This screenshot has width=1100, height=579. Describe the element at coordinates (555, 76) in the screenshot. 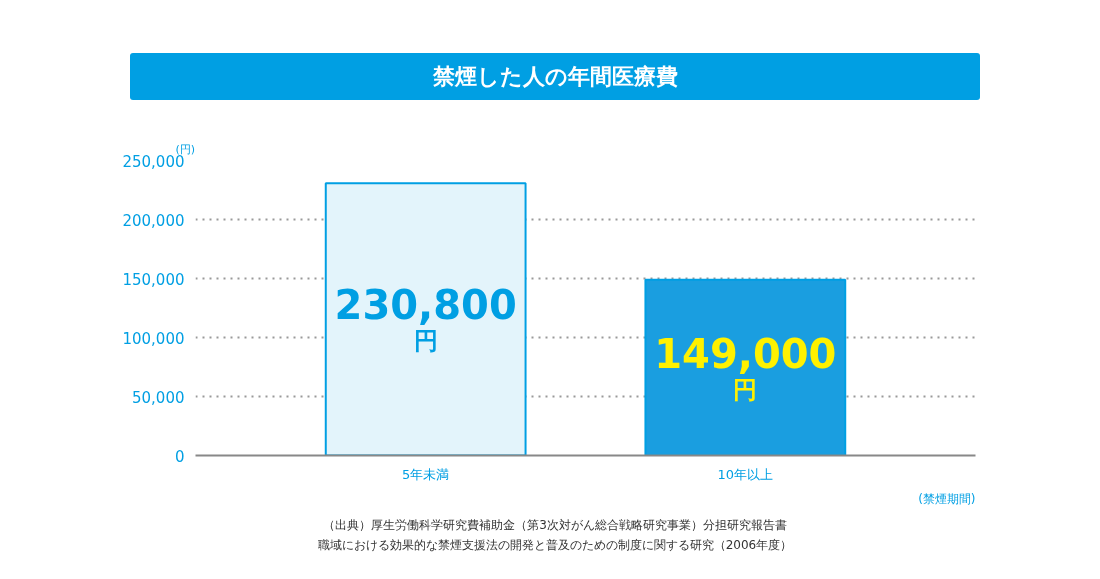

I see `chart-title: 禁煙した人の年間医療費` at that location.